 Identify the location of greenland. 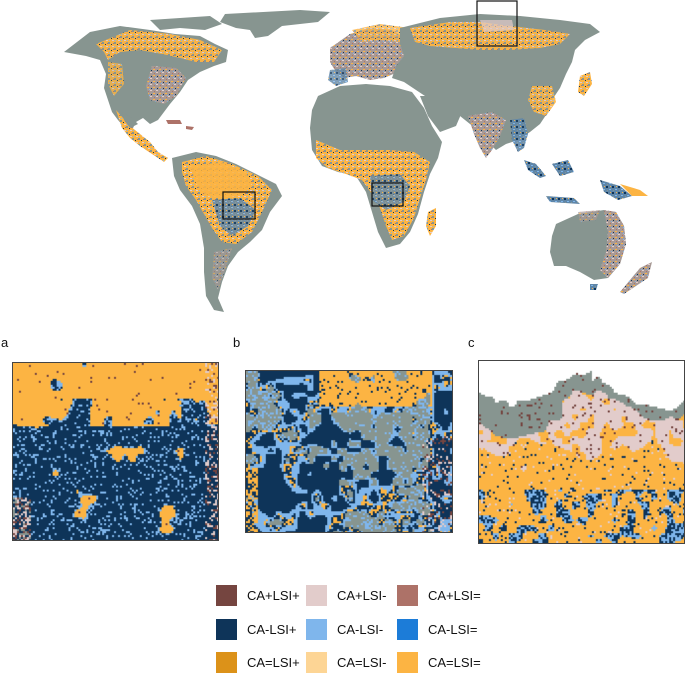
(275, 24).